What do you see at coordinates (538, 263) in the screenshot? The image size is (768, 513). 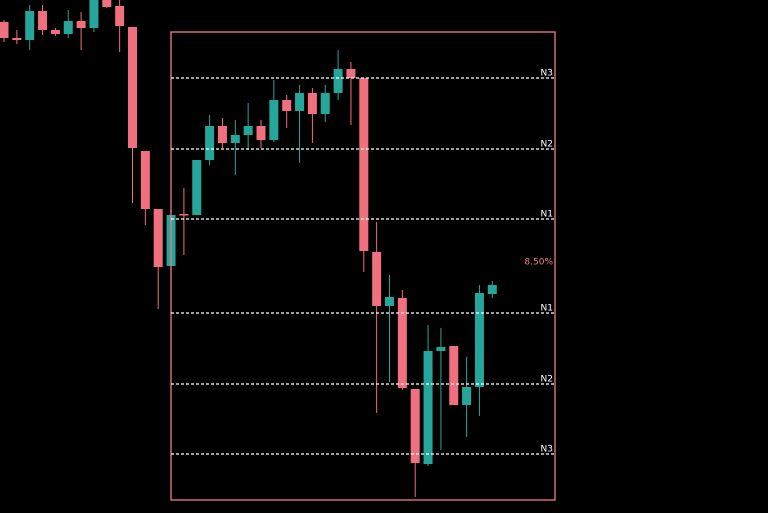 I see `range-percent: 8.50%` at bounding box center [538, 263].